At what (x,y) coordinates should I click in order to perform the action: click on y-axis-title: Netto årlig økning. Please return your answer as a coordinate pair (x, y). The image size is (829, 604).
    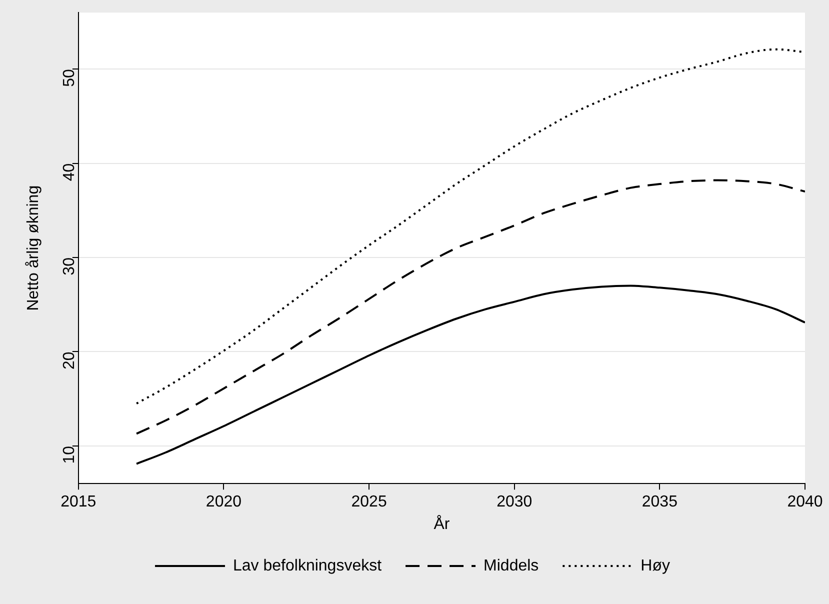
    Looking at the image, I should click on (33, 248).